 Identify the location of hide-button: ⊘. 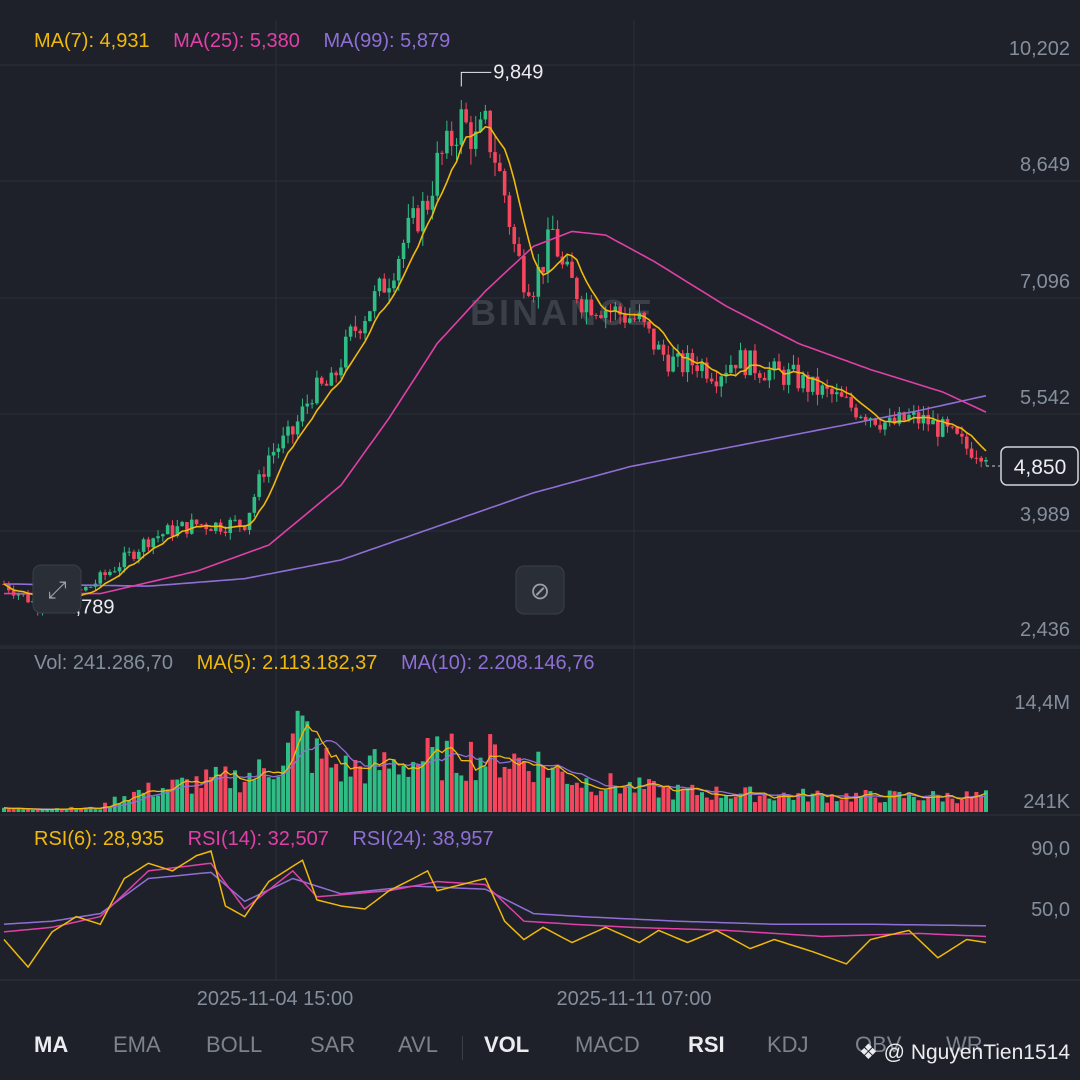
(540, 590).